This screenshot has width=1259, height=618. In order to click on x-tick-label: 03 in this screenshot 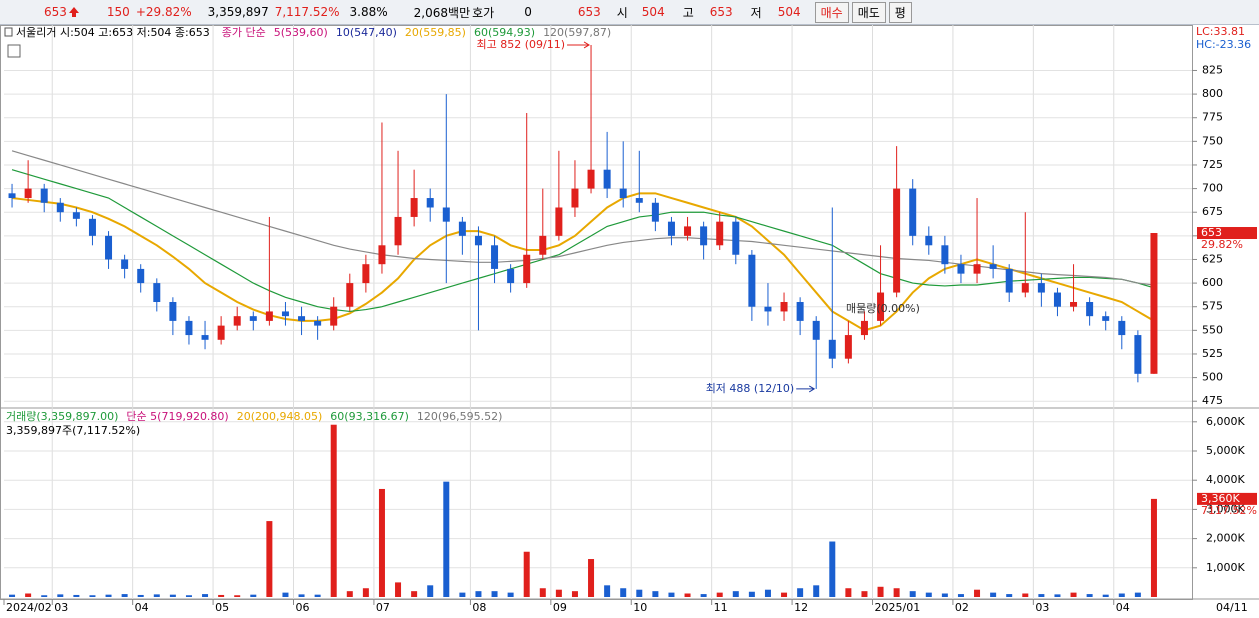, I will do `click(61, 607)`.